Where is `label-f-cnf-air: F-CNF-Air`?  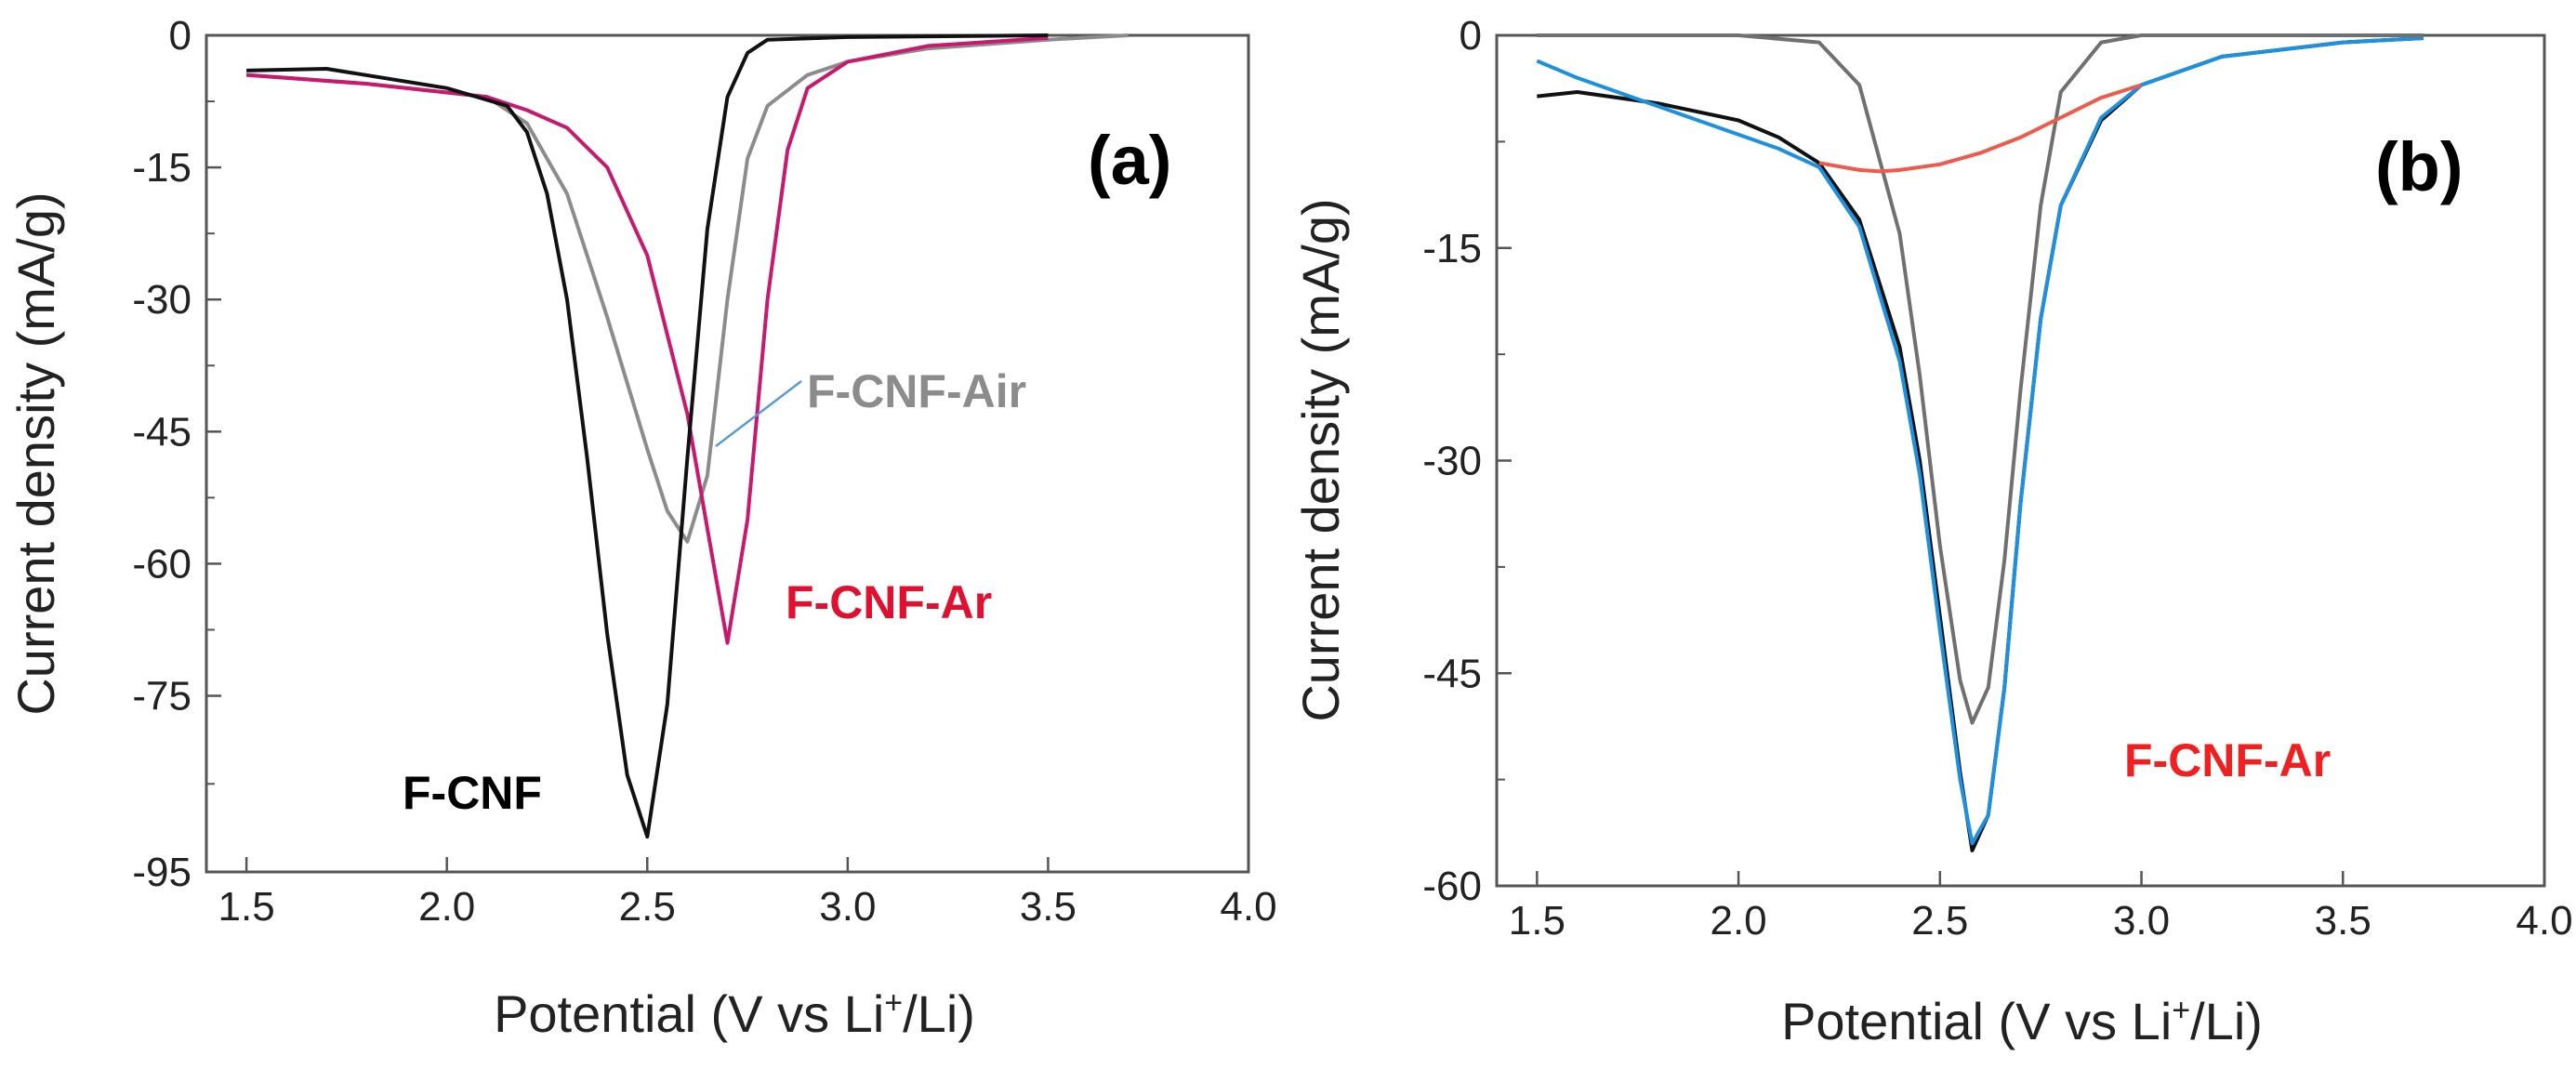
label-f-cnf-air: F-CNF-Air is located at coordinates (916, 391).